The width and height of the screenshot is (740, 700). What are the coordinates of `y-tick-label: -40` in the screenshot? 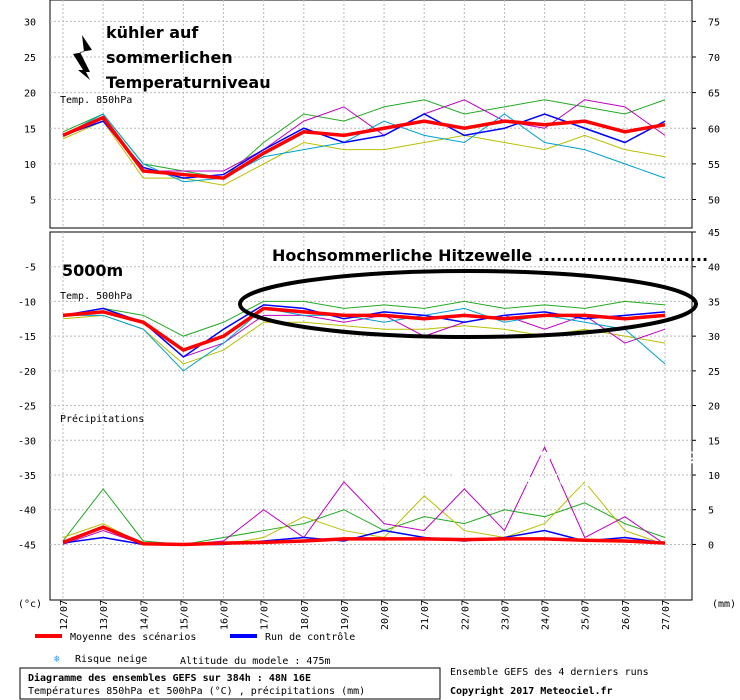 It's located at (27, 511).